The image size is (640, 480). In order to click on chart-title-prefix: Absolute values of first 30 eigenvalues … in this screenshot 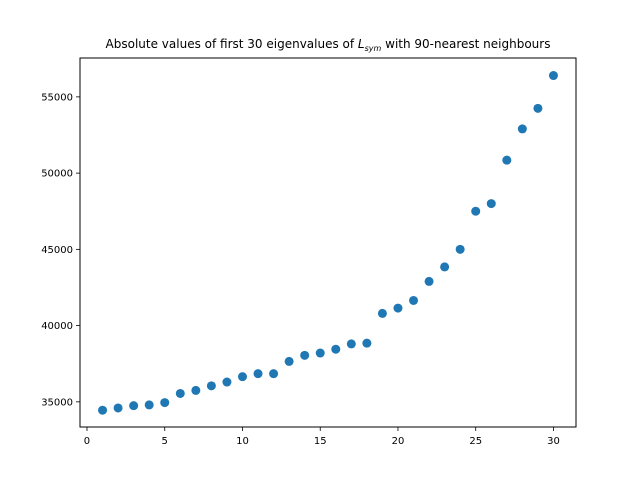, I will do `click(232, 44)`.